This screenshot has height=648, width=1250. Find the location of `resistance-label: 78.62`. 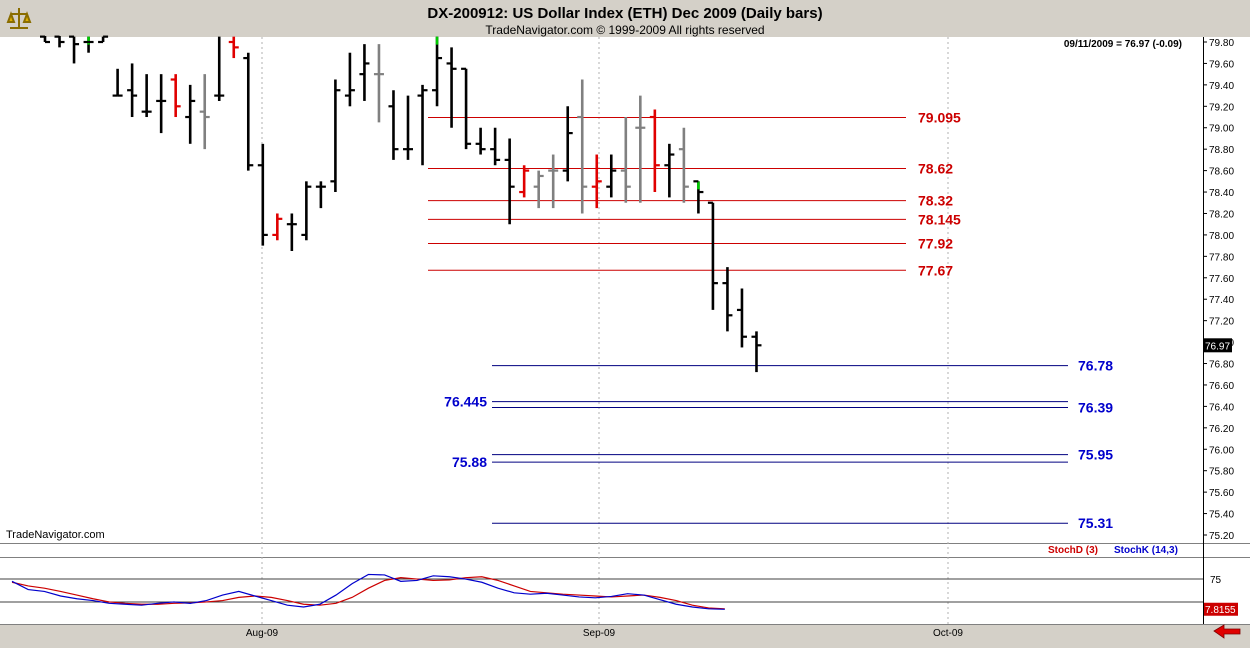

resistance-label: 78.62 is located at coordinates (935, 168).